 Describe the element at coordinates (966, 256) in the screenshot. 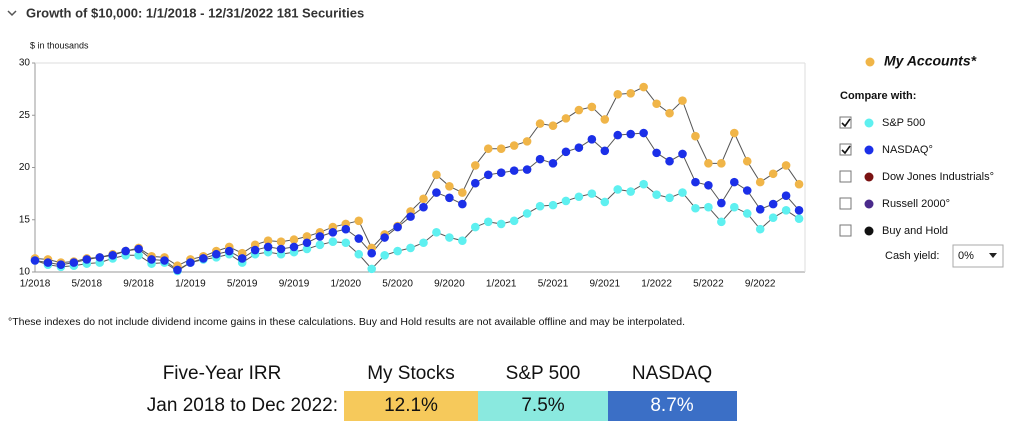

I see `cash-value: 0%` at that location.